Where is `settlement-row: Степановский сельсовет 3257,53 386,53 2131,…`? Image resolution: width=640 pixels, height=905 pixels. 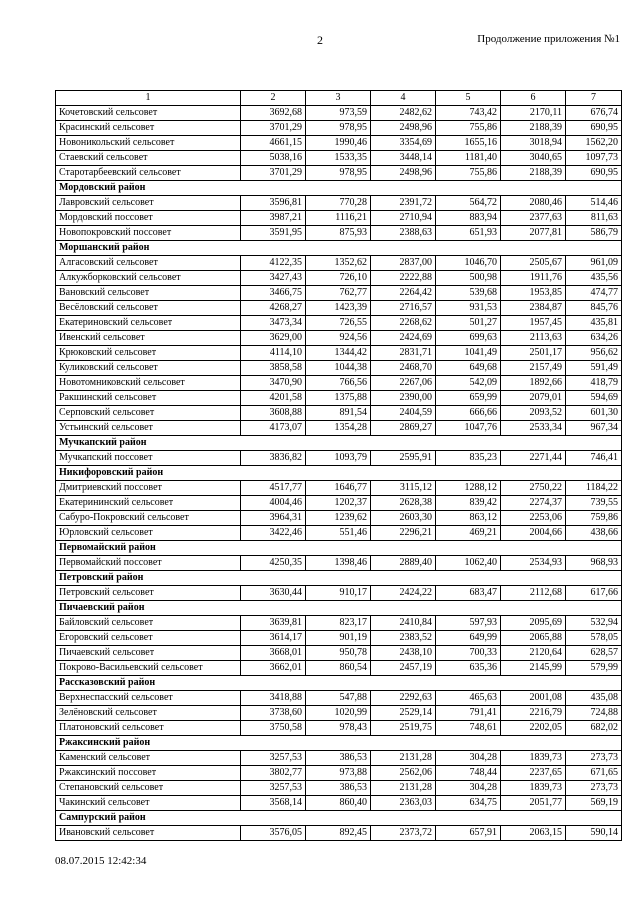 settlement-row: Степановский сельсовет 3257,53 386,53 2131,… is located at coordinates (338, 788).